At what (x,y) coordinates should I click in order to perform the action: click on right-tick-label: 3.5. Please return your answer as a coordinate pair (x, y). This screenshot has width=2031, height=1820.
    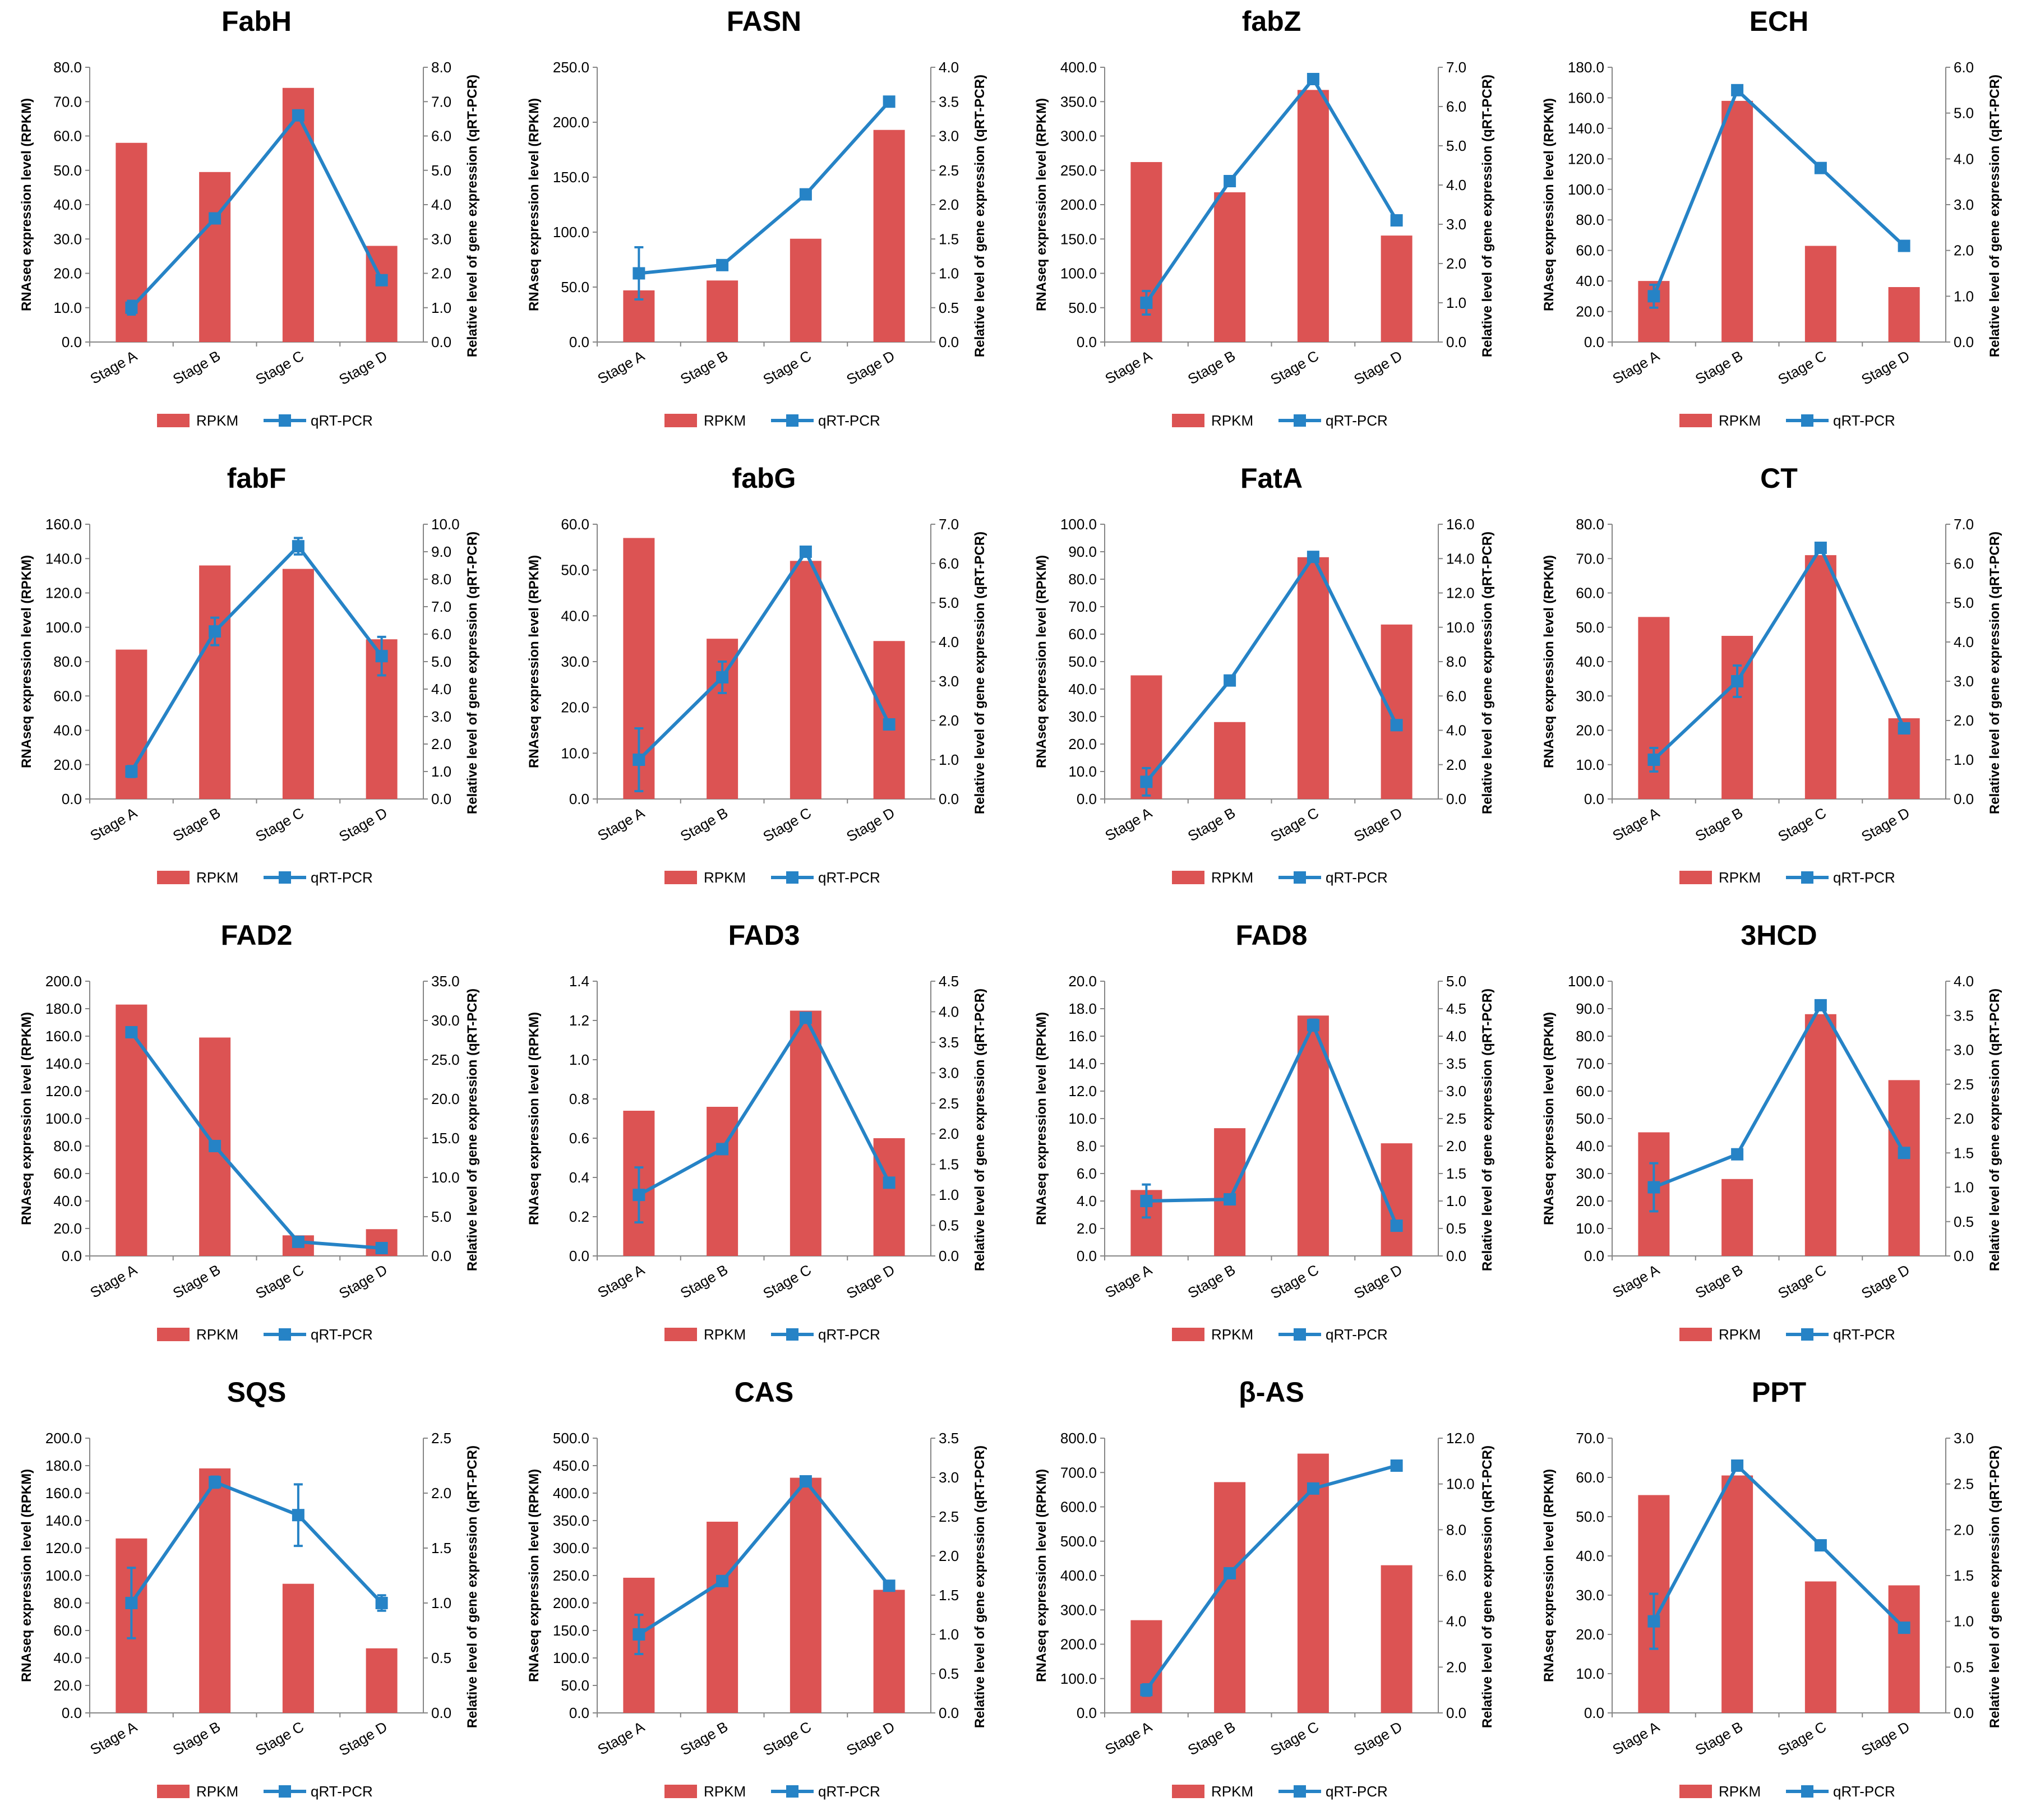
    Looking at the image, I should click on (949, 1439).